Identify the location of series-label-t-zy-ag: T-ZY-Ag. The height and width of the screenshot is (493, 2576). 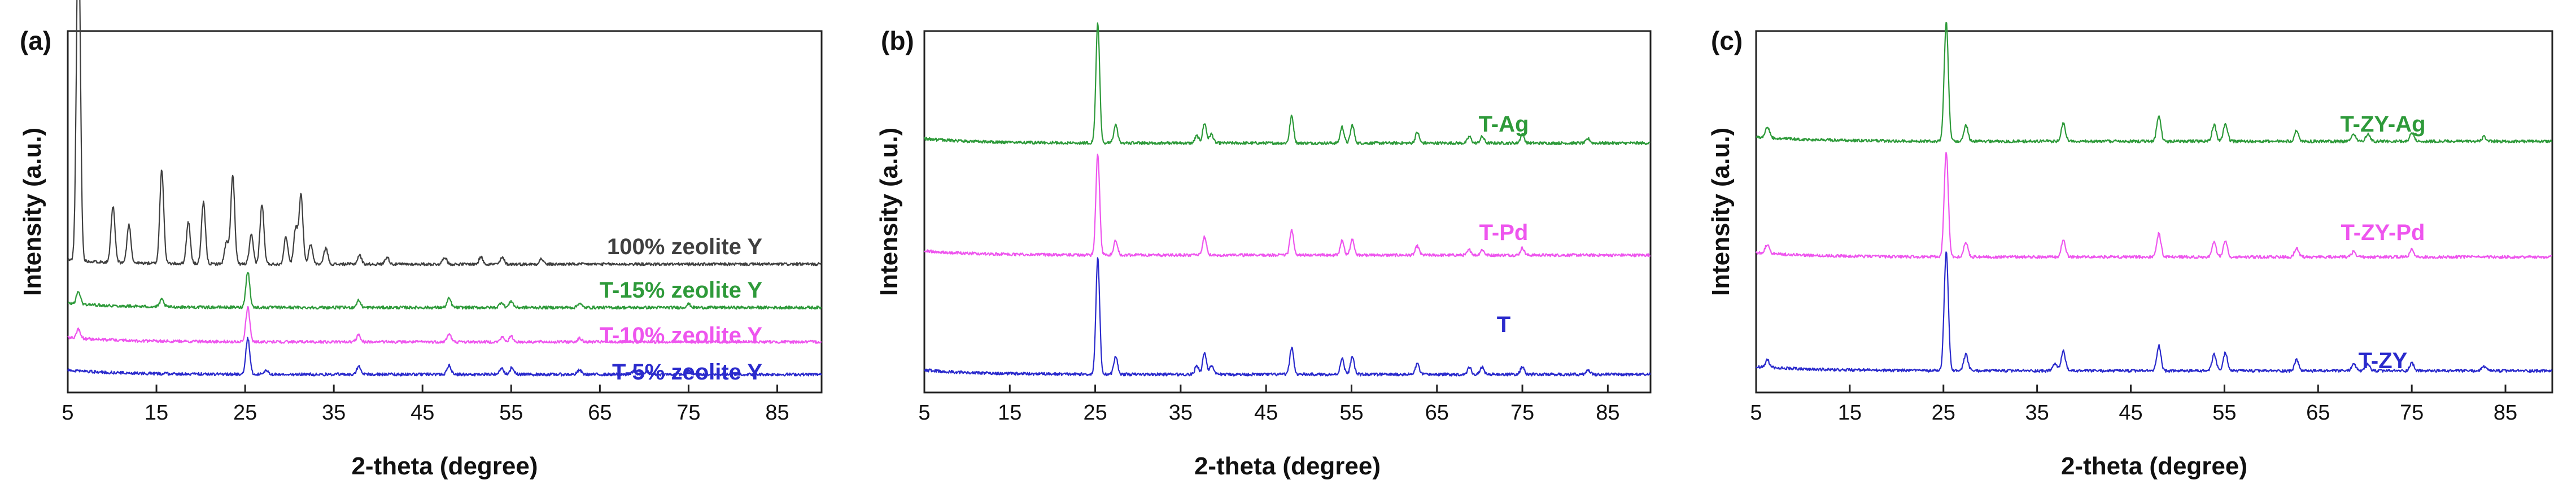
(2382, 124).